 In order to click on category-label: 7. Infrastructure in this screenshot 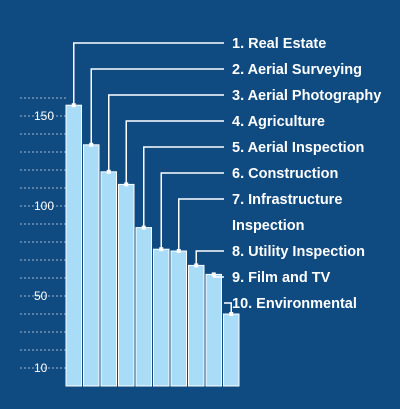, I will do `click(287, 200)`.